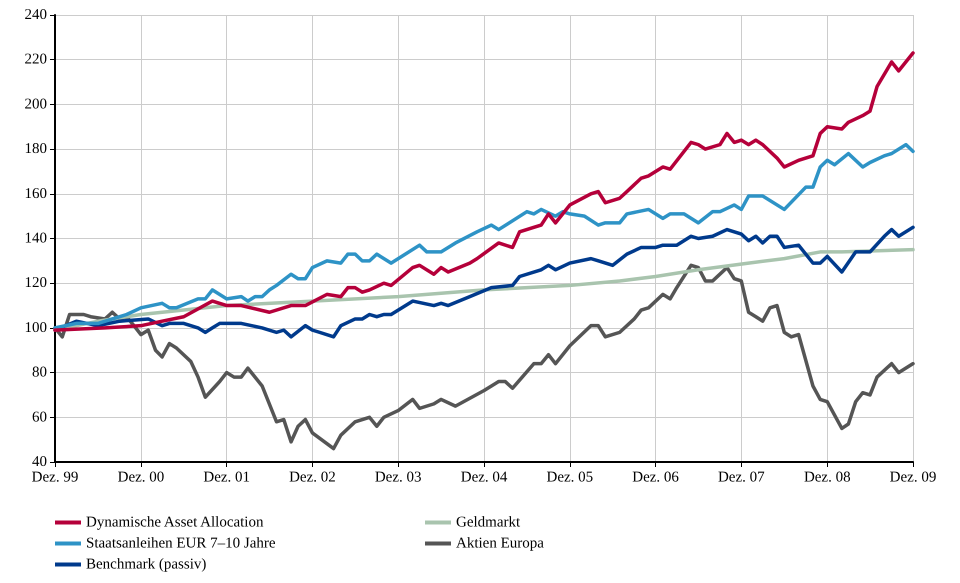 Image resolution: width=960 pixels, height=583 pixels. I want to click on x-tick-label: Dez. 03, so click(398, 478).